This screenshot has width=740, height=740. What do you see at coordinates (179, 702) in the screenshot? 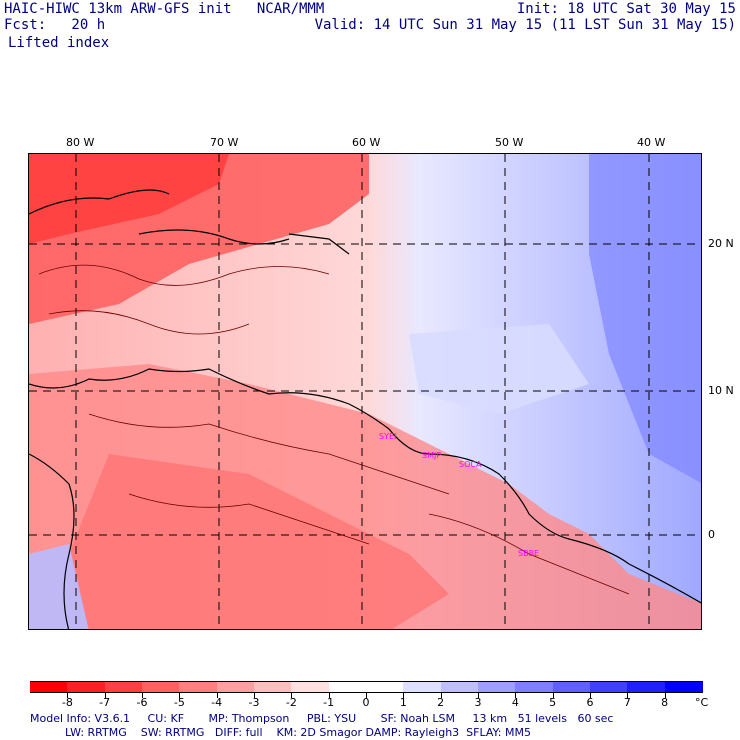
I see `colorbar-tick-label: -5` at bounding box center [179, 702].